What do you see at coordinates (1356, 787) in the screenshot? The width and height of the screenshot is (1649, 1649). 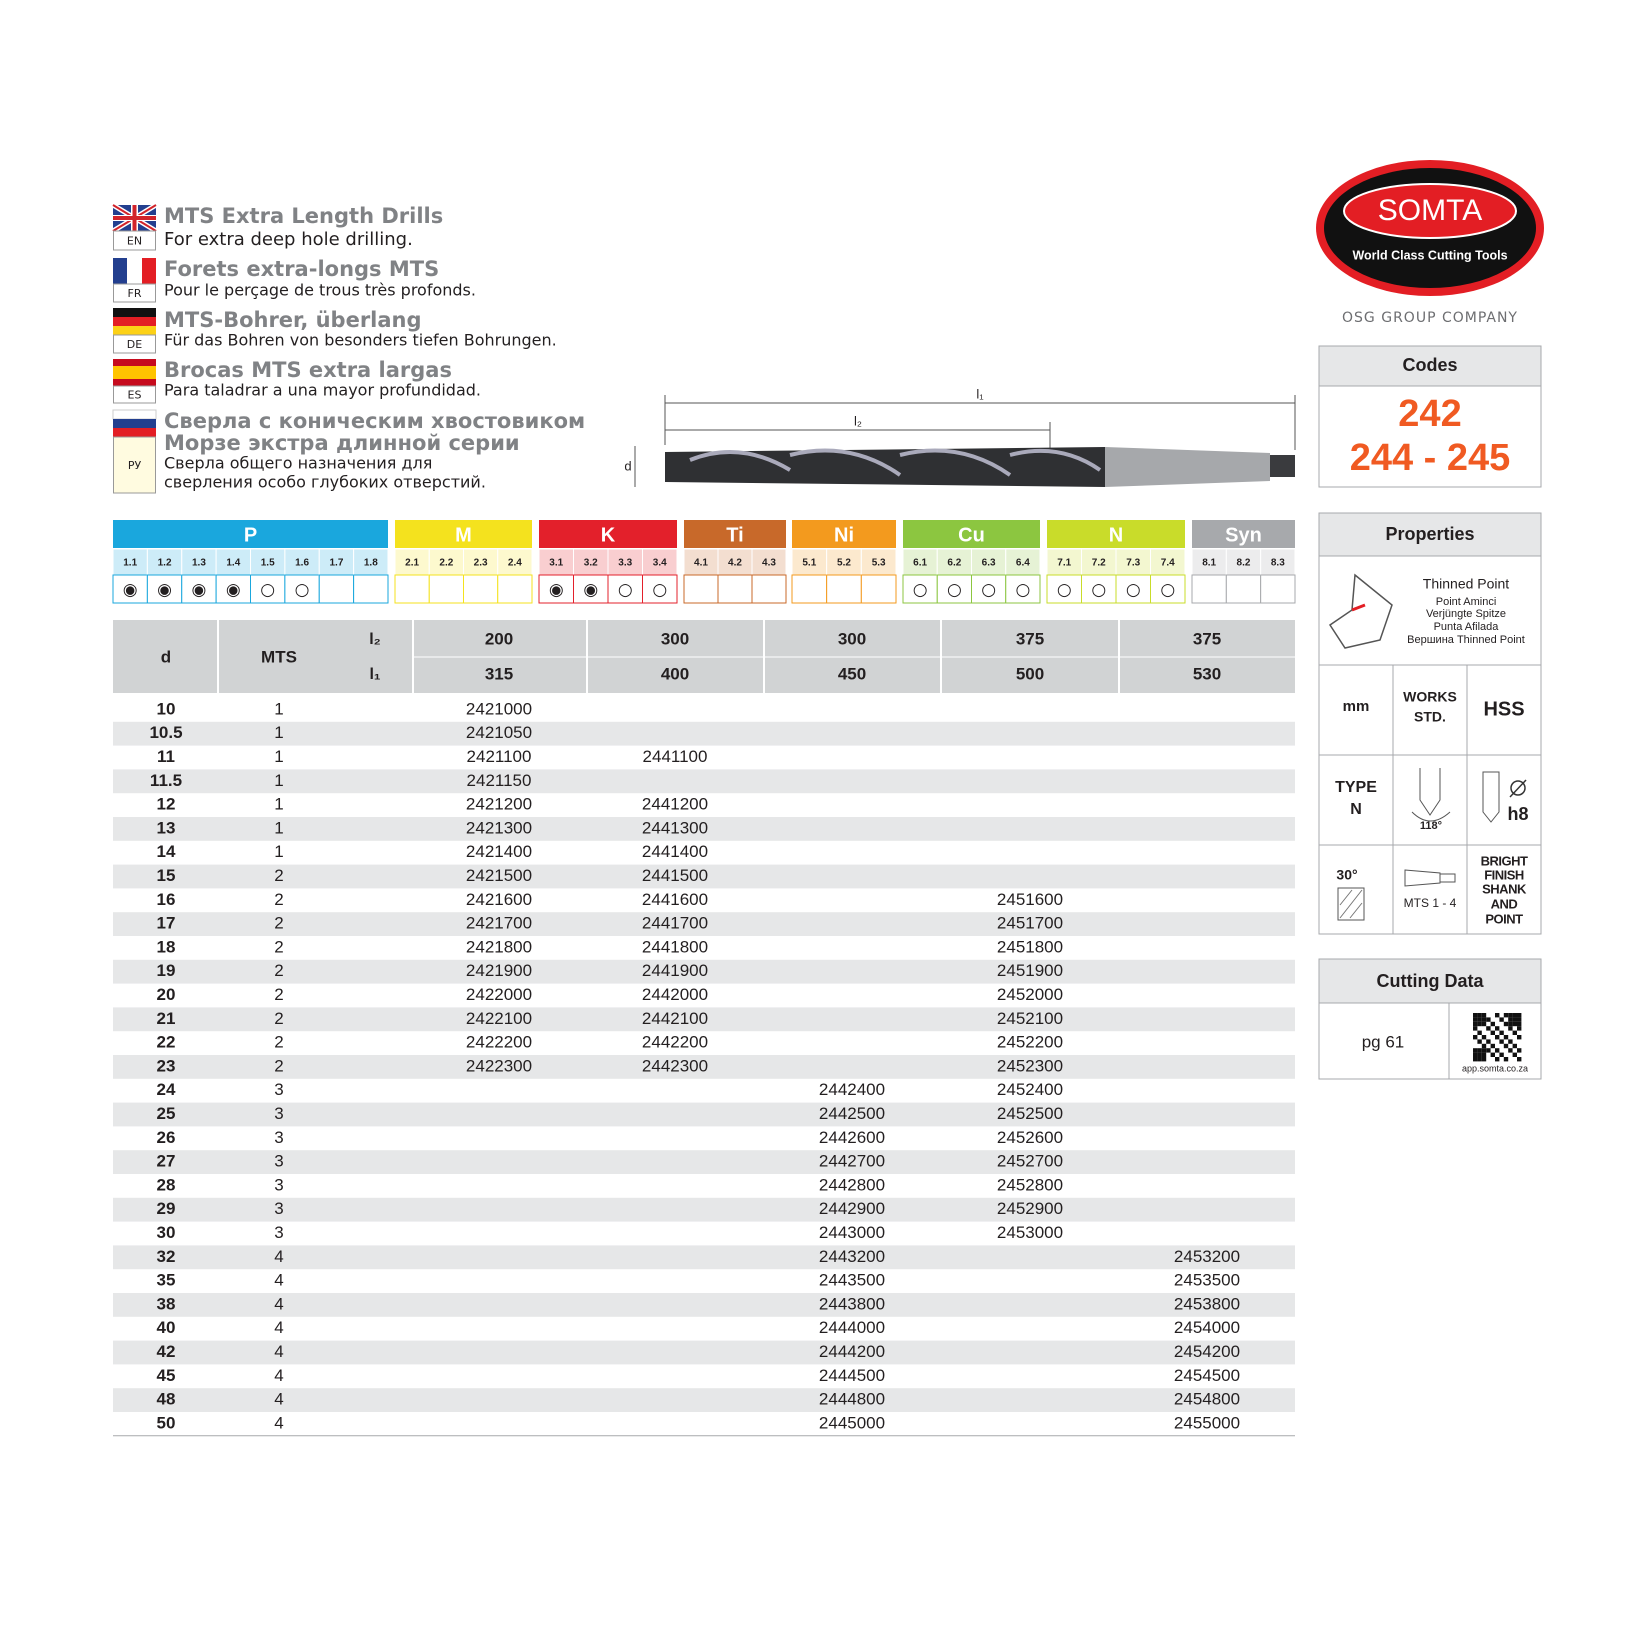 I see `property: TYPE` at bounding box center [1356, 787].